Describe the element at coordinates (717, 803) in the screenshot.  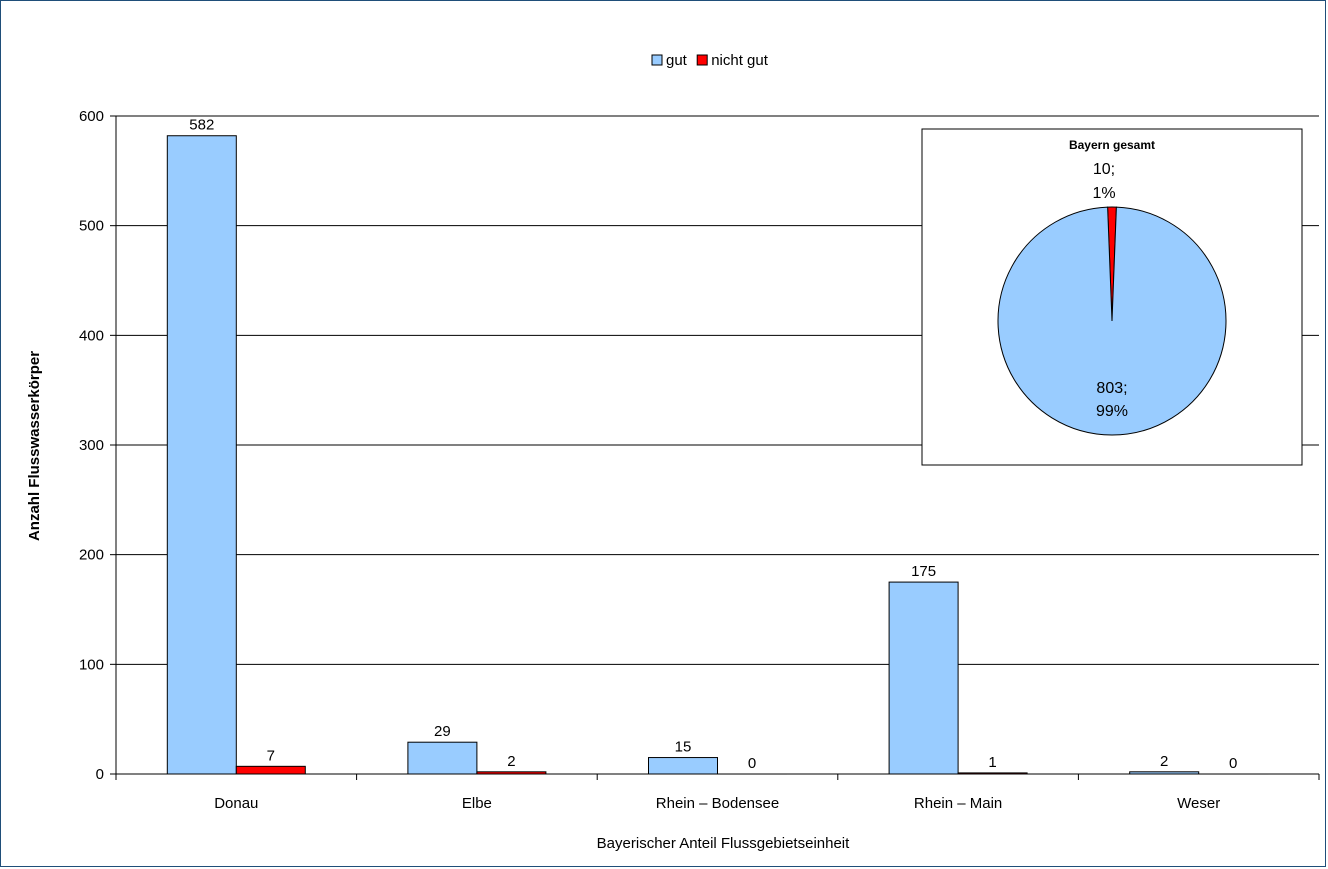
I see `x-tick-label: Rhein – Bodensee` at that location.